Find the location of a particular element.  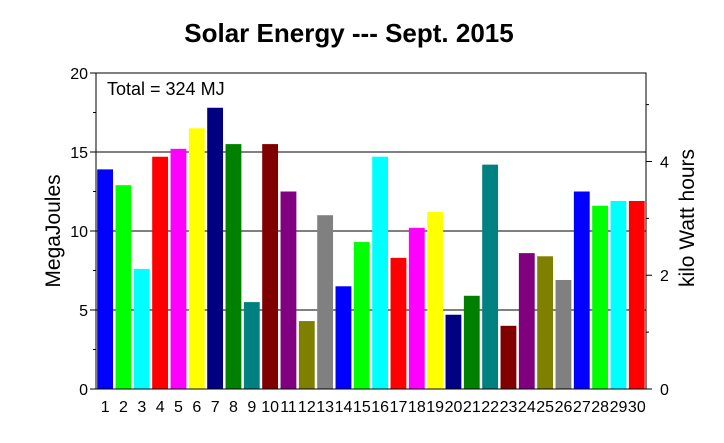

x-tick-label: 25 is located at coordinates (545, 407).